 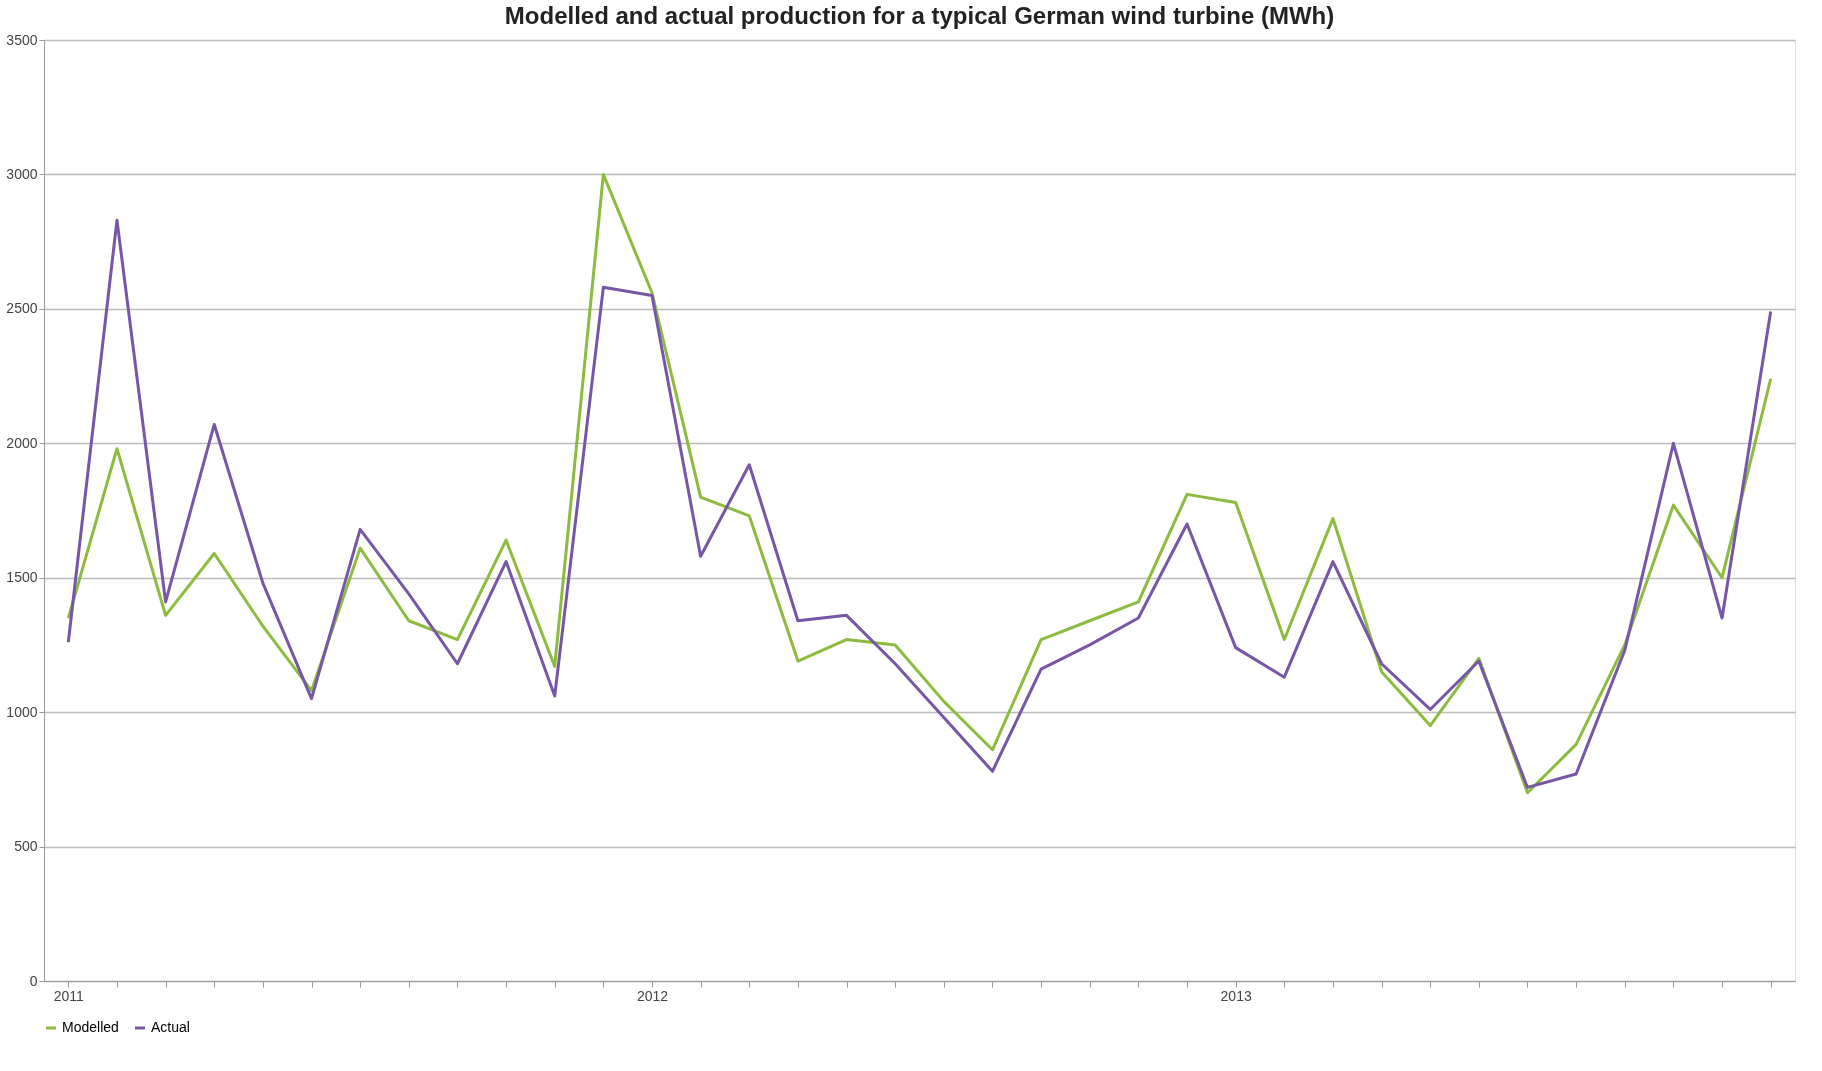 I want to click on y-tick-label: 3000, so click(x=22, y=173).